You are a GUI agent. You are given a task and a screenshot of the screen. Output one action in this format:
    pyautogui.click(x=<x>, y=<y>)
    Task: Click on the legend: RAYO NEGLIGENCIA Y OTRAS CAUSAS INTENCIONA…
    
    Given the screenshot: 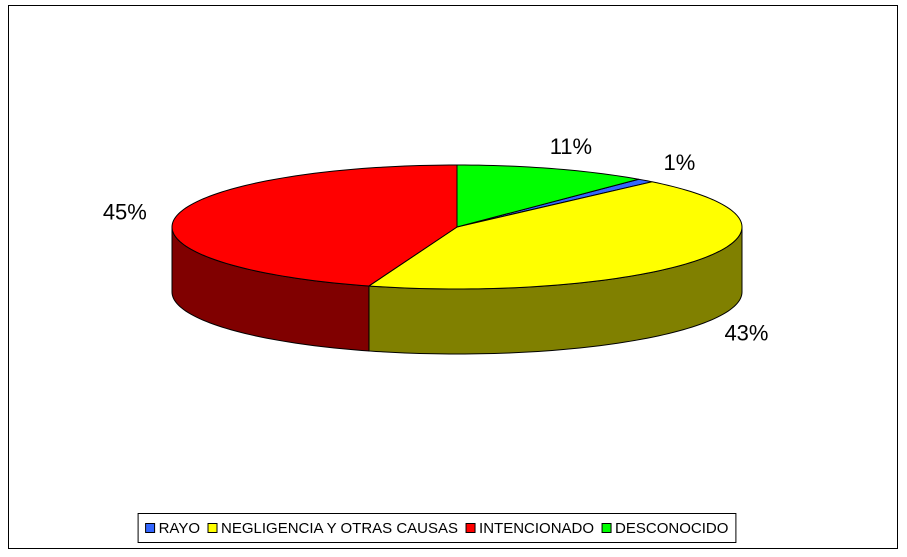 What is the action you would take?
    pyautogui.click(x=437, y=528)
    